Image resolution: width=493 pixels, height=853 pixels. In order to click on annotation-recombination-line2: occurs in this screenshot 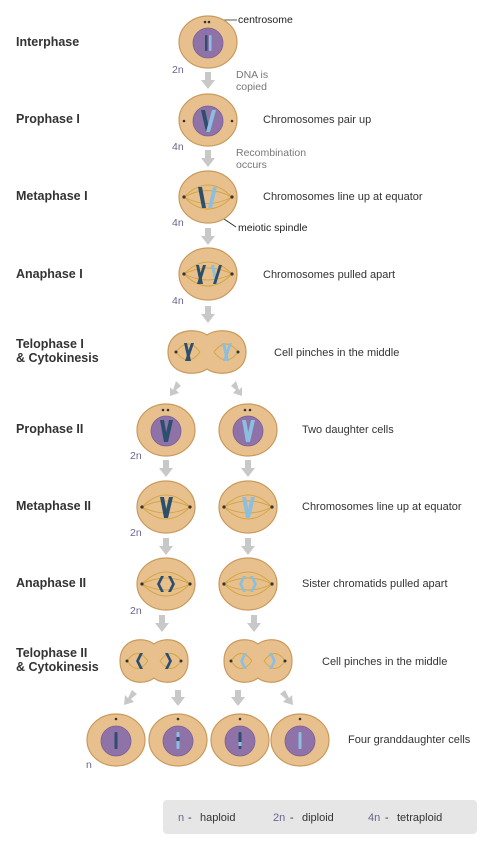, I will do `click(251, 165)`.